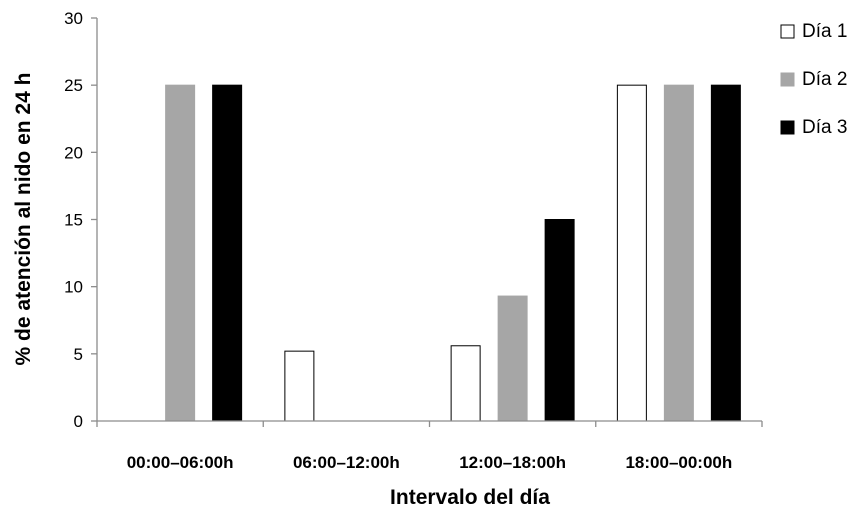 This screenshot has width=863, height=513. I want to click on y-axis-title: % de atención al nido en 24 h, so click(23, 219).